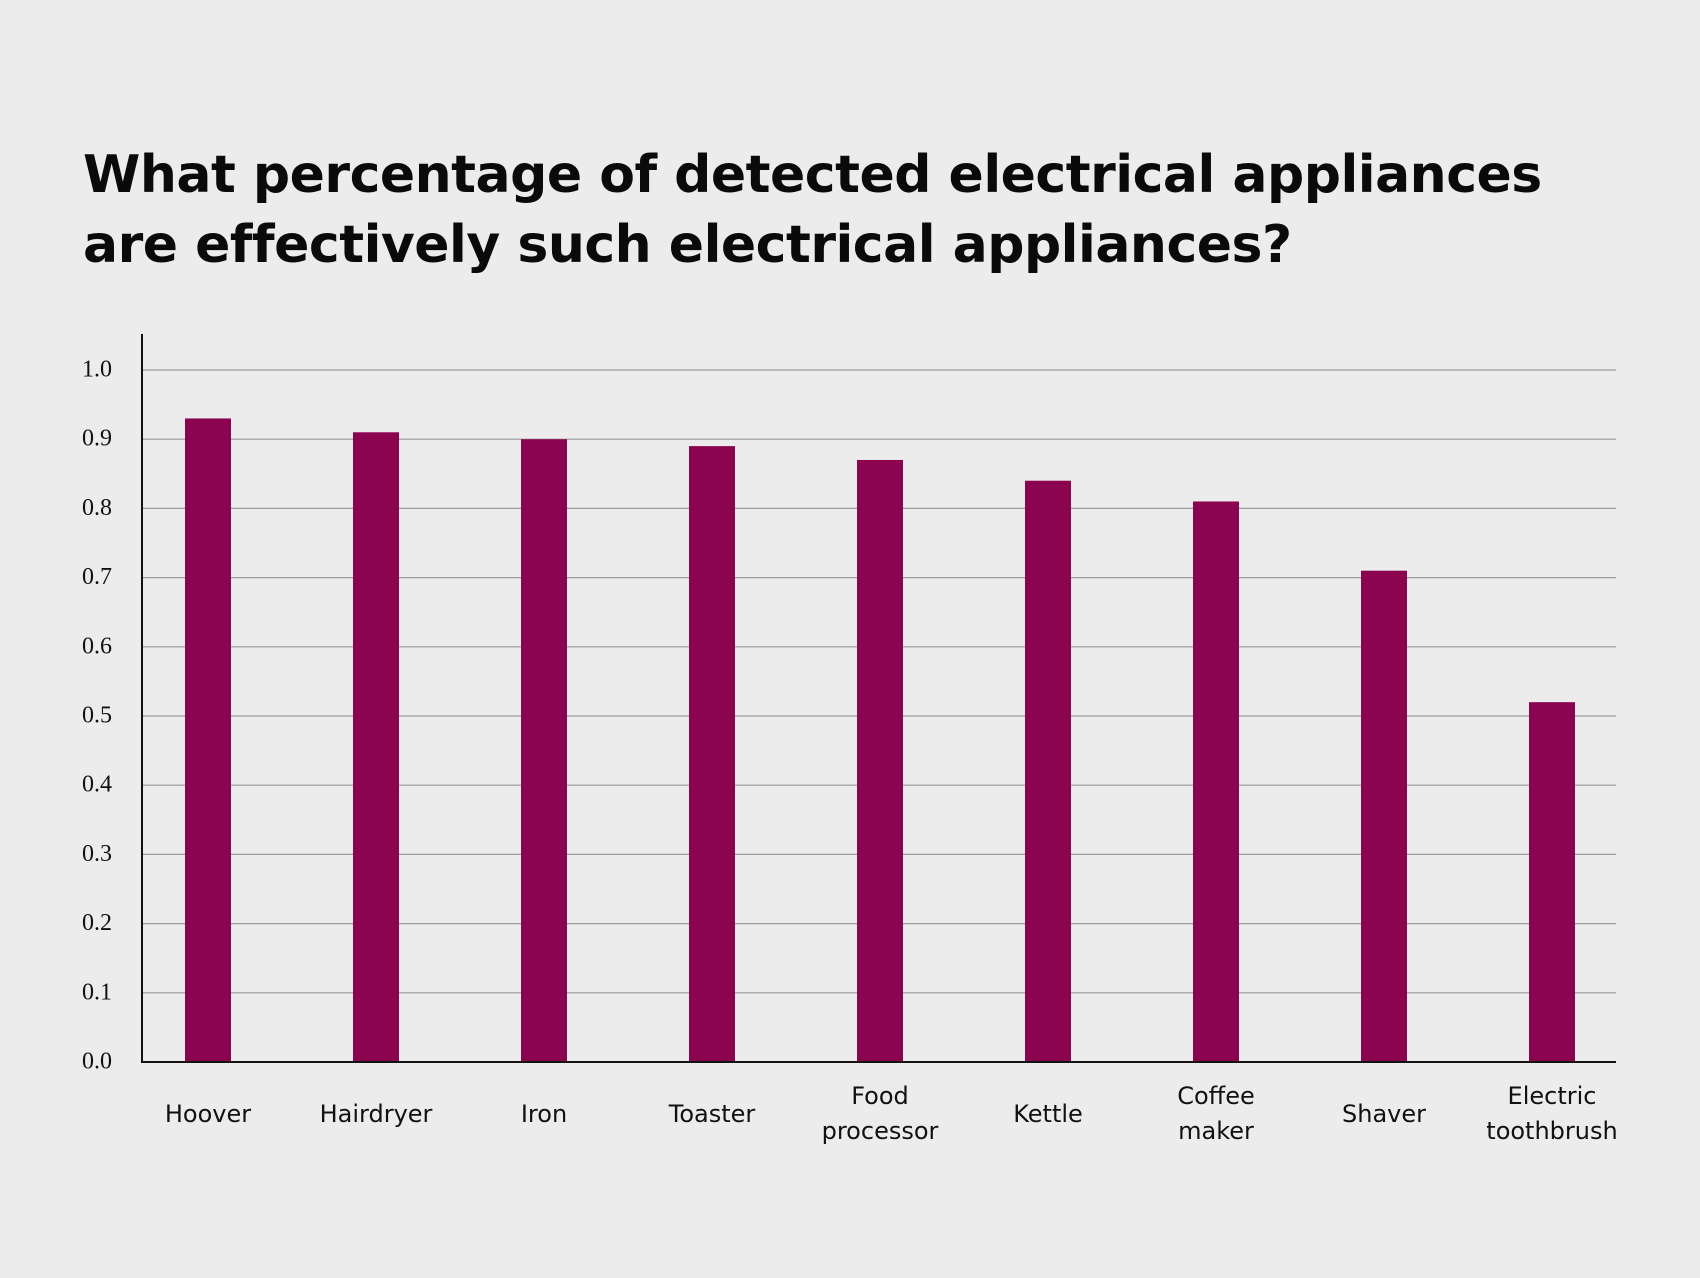 The image size is (1700, 1278). I want to click on y-tick-labels: 0.0 0.1 0.2 0.3 0.4 0.5 0.6 0.7 0.8 0.9 1.0, so click(97, 716).